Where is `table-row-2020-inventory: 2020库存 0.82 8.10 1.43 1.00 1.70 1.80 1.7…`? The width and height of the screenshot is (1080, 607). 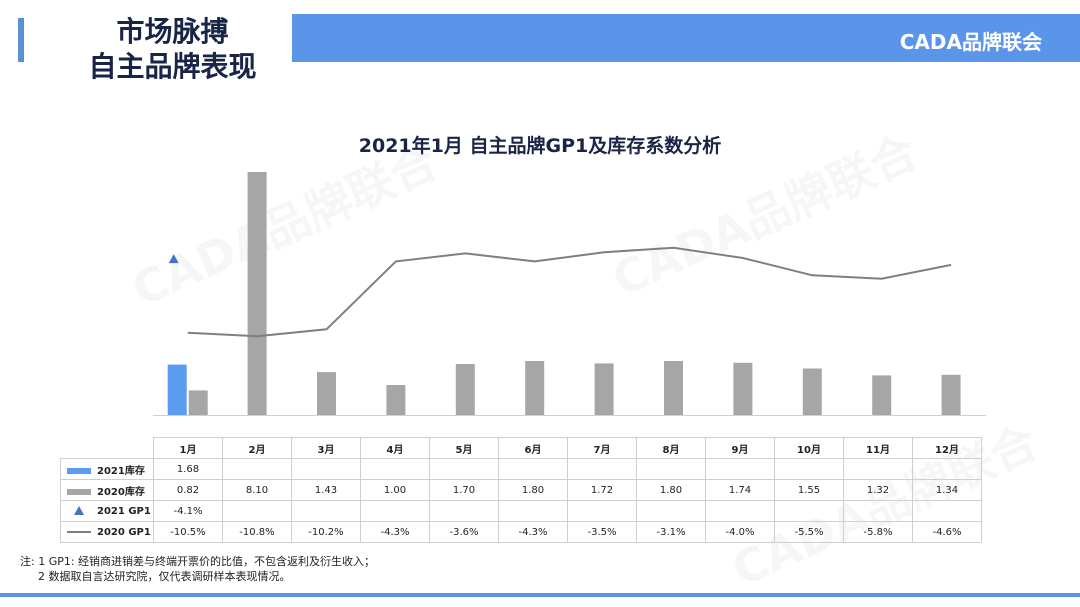
table-row-2020-inventory: 2020库存 0.82 8.10 1.43 1.00 1.70 1.80 1.7… is located at coordinates (521, 490).